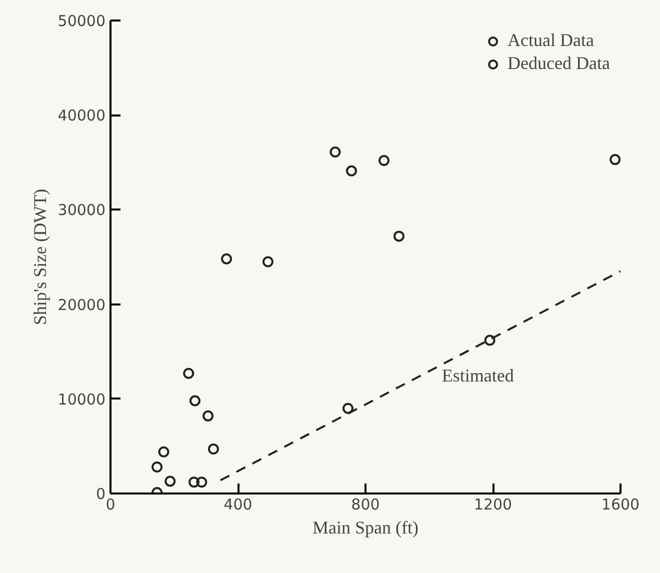  What do you see at coordinates (365, 528) in the screenshot?
I see `x-axis-title: Main Span (ft)` at bounding box center [365, 528].